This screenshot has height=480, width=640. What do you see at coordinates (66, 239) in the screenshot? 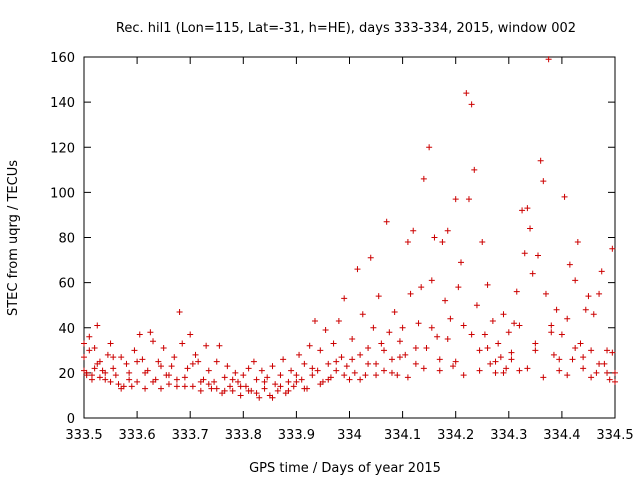
I see `y-tick-label: 80` at bounding box center [66, 239].